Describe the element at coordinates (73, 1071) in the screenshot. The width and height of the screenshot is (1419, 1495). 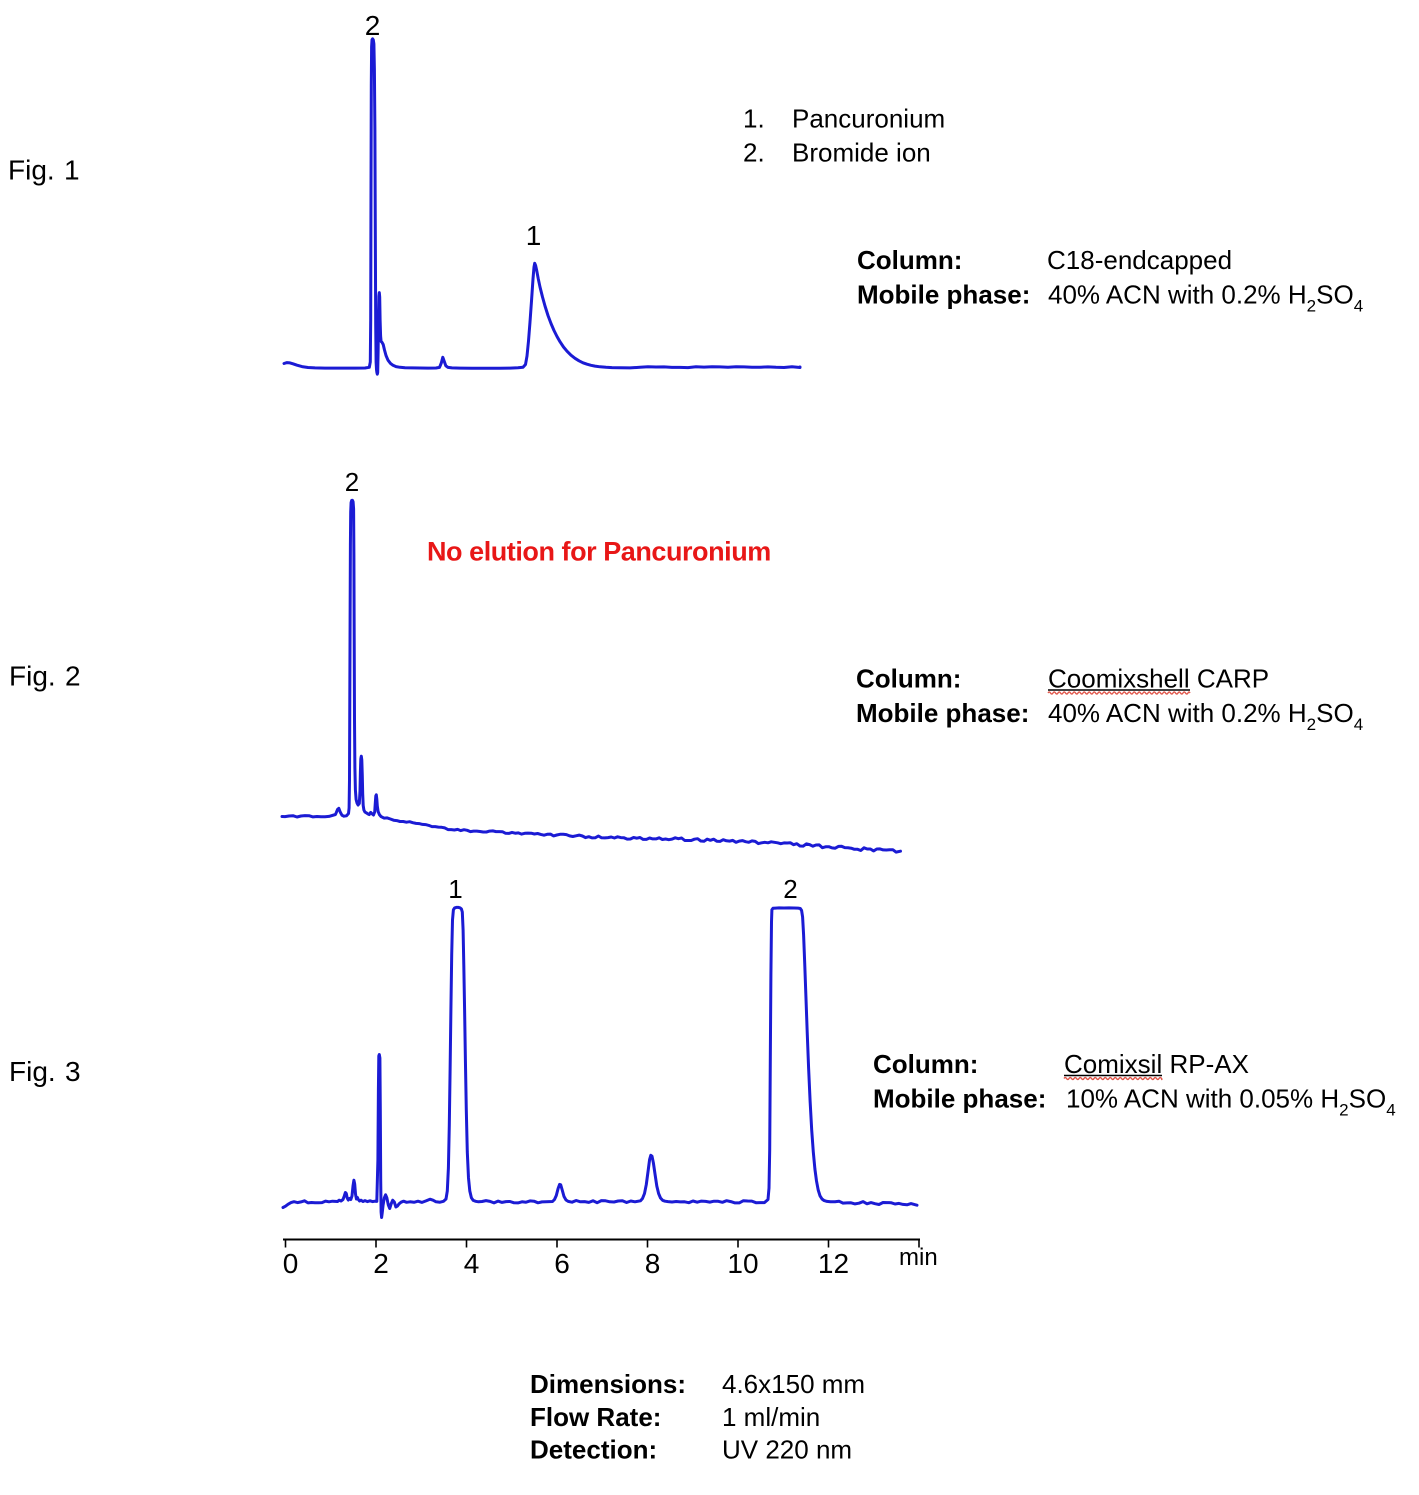
I see `svg-text: 3` at that location.